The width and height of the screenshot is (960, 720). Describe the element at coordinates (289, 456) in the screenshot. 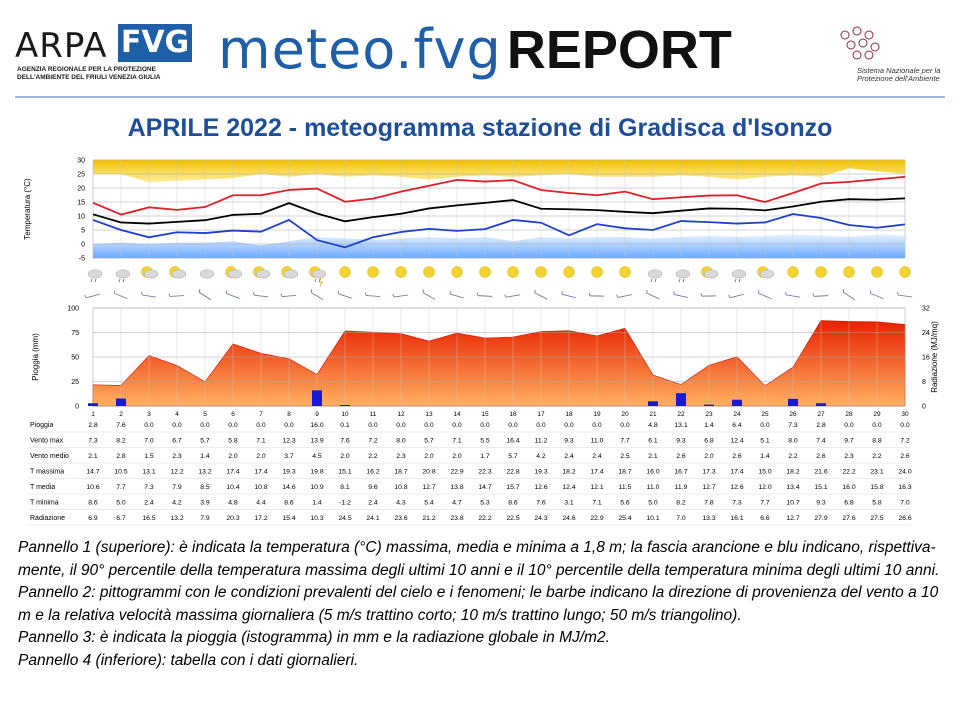

I see `table-cell: 3.7` at that location.